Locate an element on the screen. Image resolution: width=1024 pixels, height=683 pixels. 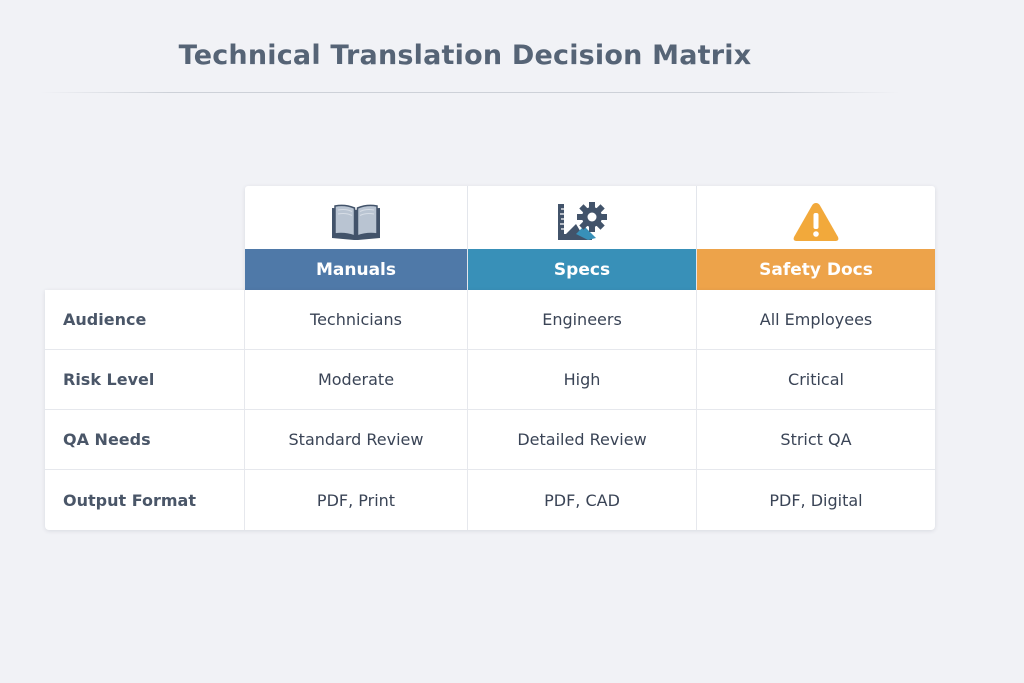
table-cell: Technicians is located at coordinates (356, 319).